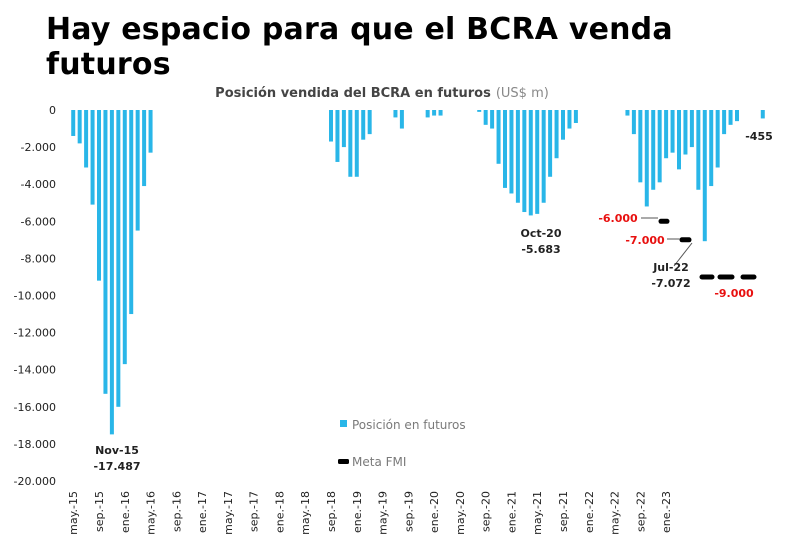  Describe the element at coordinates (522, 93) in the screenshot. I see `chart-title-unit: (US$ m)` at that location.